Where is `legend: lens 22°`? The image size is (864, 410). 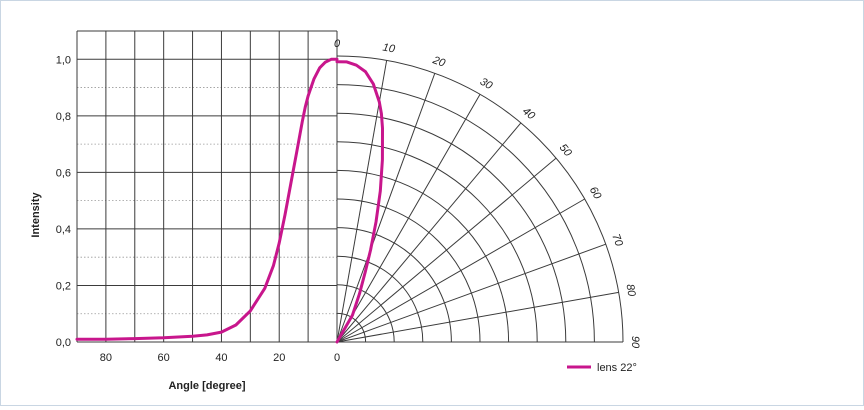
legend: lens 22° is located at coordinates (602, 368).